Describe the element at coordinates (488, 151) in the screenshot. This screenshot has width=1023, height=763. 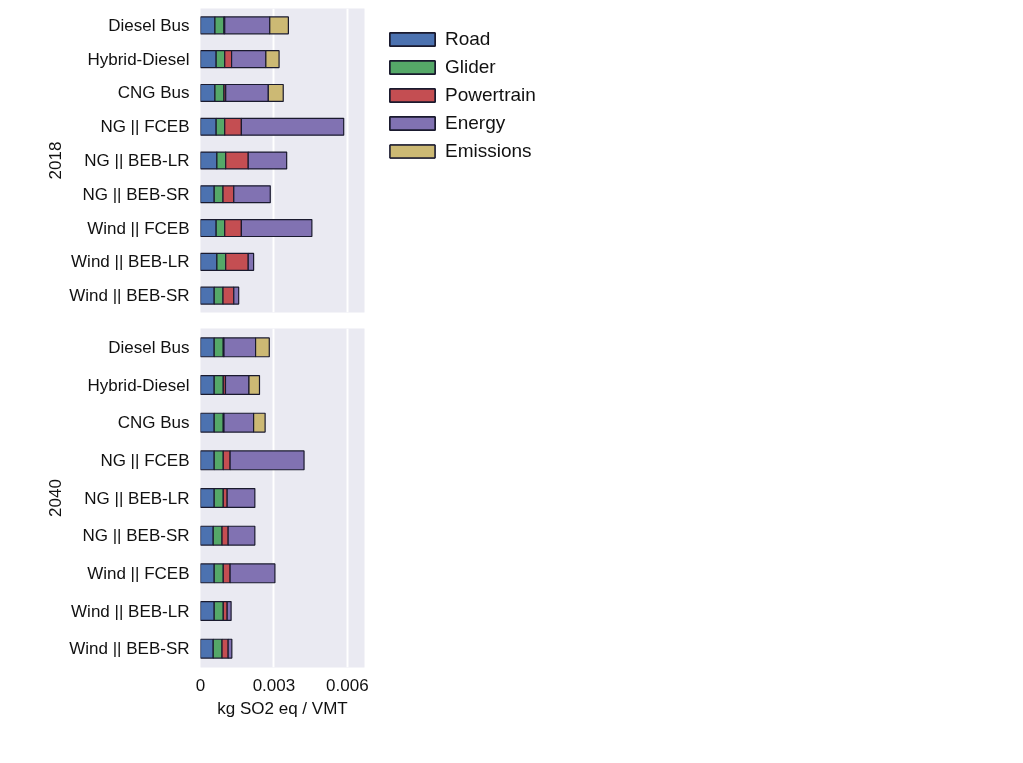
I see `legend-label: Emissions` at that location.